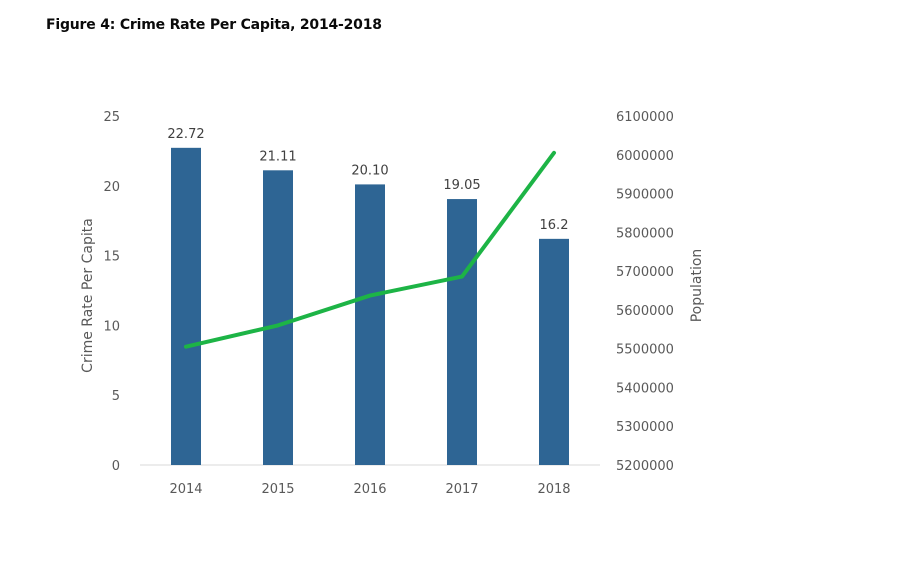 Image resolution: width=900 pixels, height=577 pixels. I want to click on bar-2015, so click(278, 318).